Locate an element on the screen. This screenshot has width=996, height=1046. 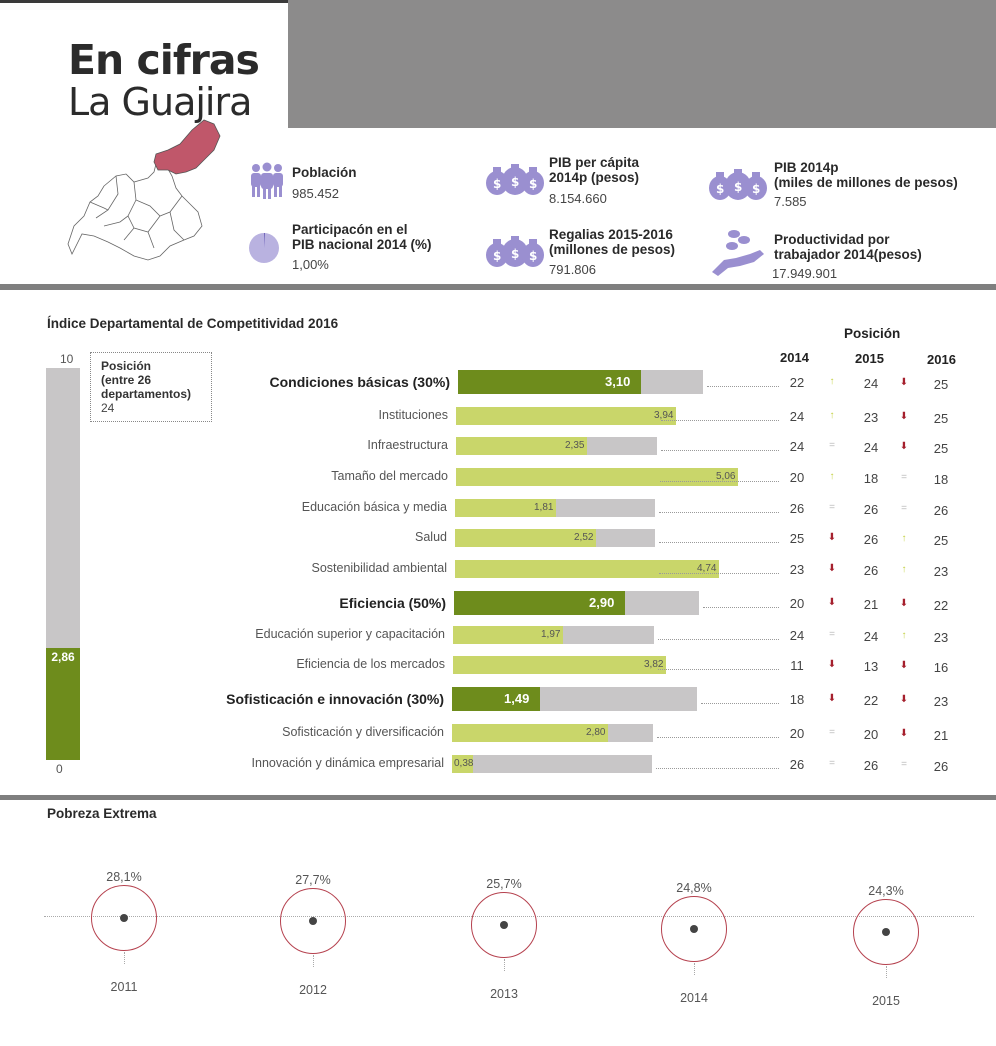
position-2014: 22 is located at coordinates (797, 382).